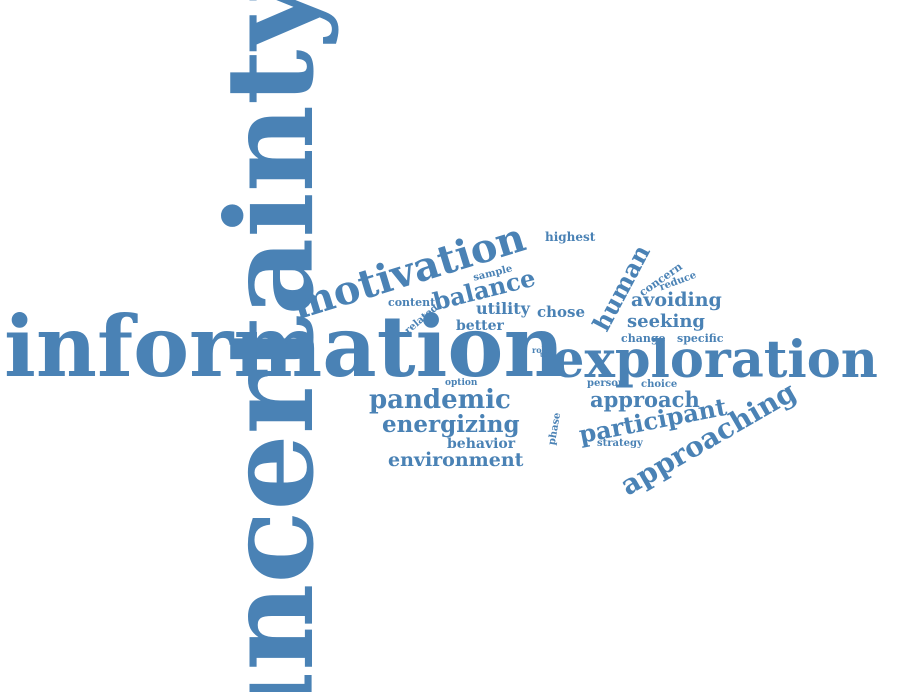 Image resolution: width=900 pixels, height=692 pixels. What do you see at coordinates (455, 460) in the screenshot?
I see `word-environment: environment` at bounding box center [455, 460].